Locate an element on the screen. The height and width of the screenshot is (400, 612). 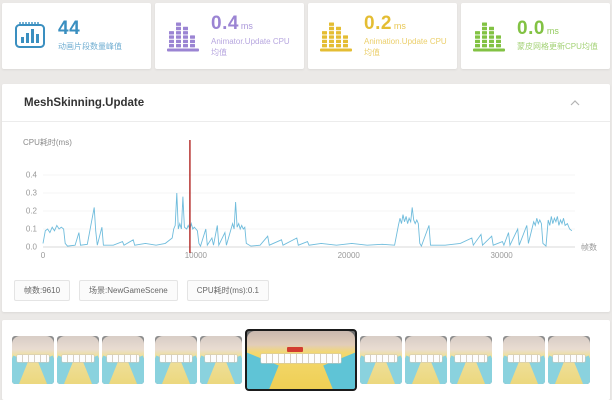
svg-text: 0.4 is located at coordinates (32, 175).